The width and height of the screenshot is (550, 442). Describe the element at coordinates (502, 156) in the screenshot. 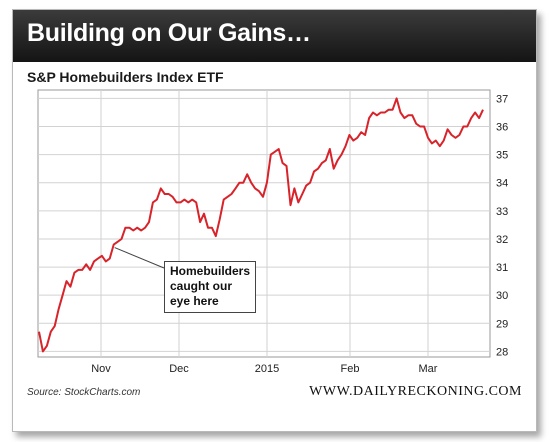

I see `y-tick-label: 35` at that location.